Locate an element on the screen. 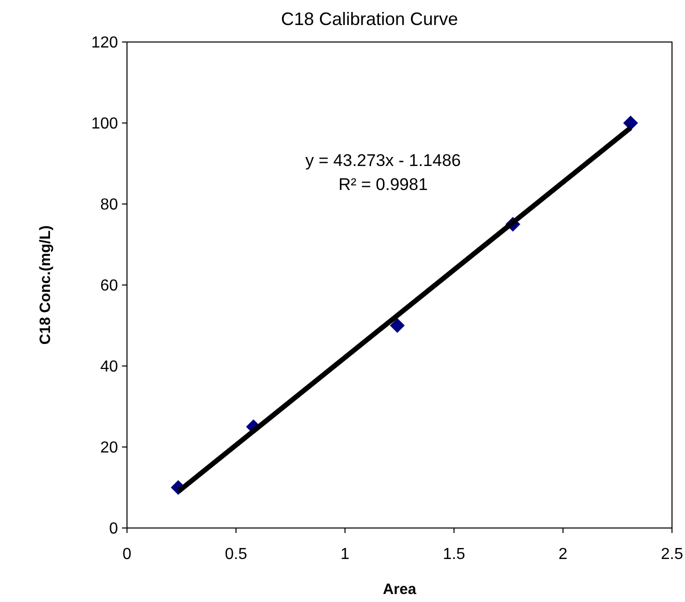 Image resolution: width=685 pixels, height=602 pixels. x-tick-label: 1 is located at coordinates (345, 554).